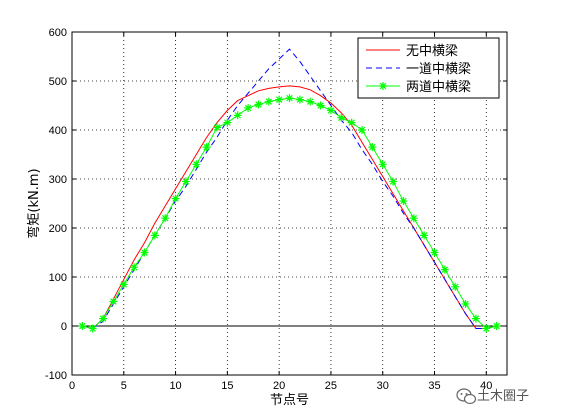  What do you see at coordinates (383, 386) in the screenshot?
I see `x-tick-label: 30` at bounding box center [383, 386].